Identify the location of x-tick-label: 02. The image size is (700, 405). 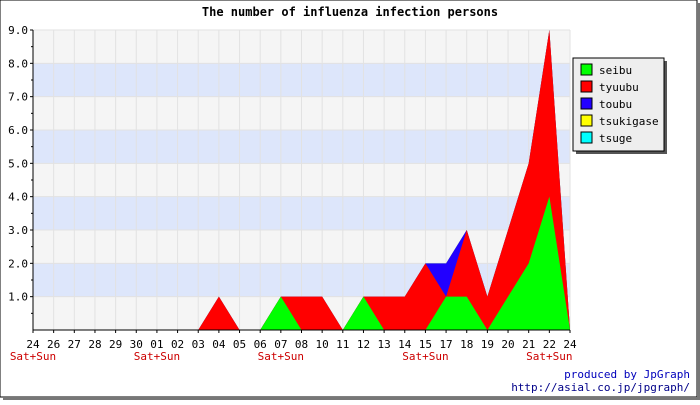
(177, 344).